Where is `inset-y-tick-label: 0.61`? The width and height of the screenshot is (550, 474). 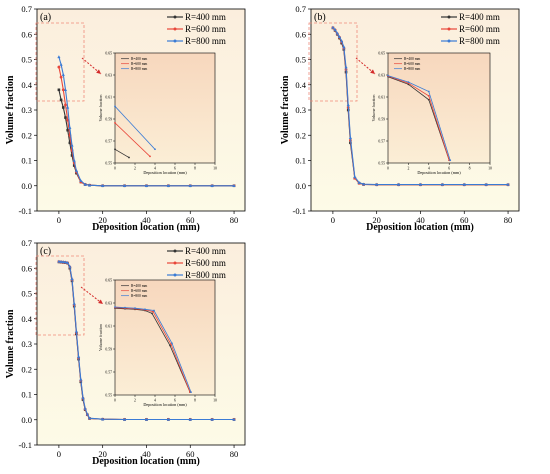 inset-y-tick-label: 0.61 is located at coordinates (108, 327).